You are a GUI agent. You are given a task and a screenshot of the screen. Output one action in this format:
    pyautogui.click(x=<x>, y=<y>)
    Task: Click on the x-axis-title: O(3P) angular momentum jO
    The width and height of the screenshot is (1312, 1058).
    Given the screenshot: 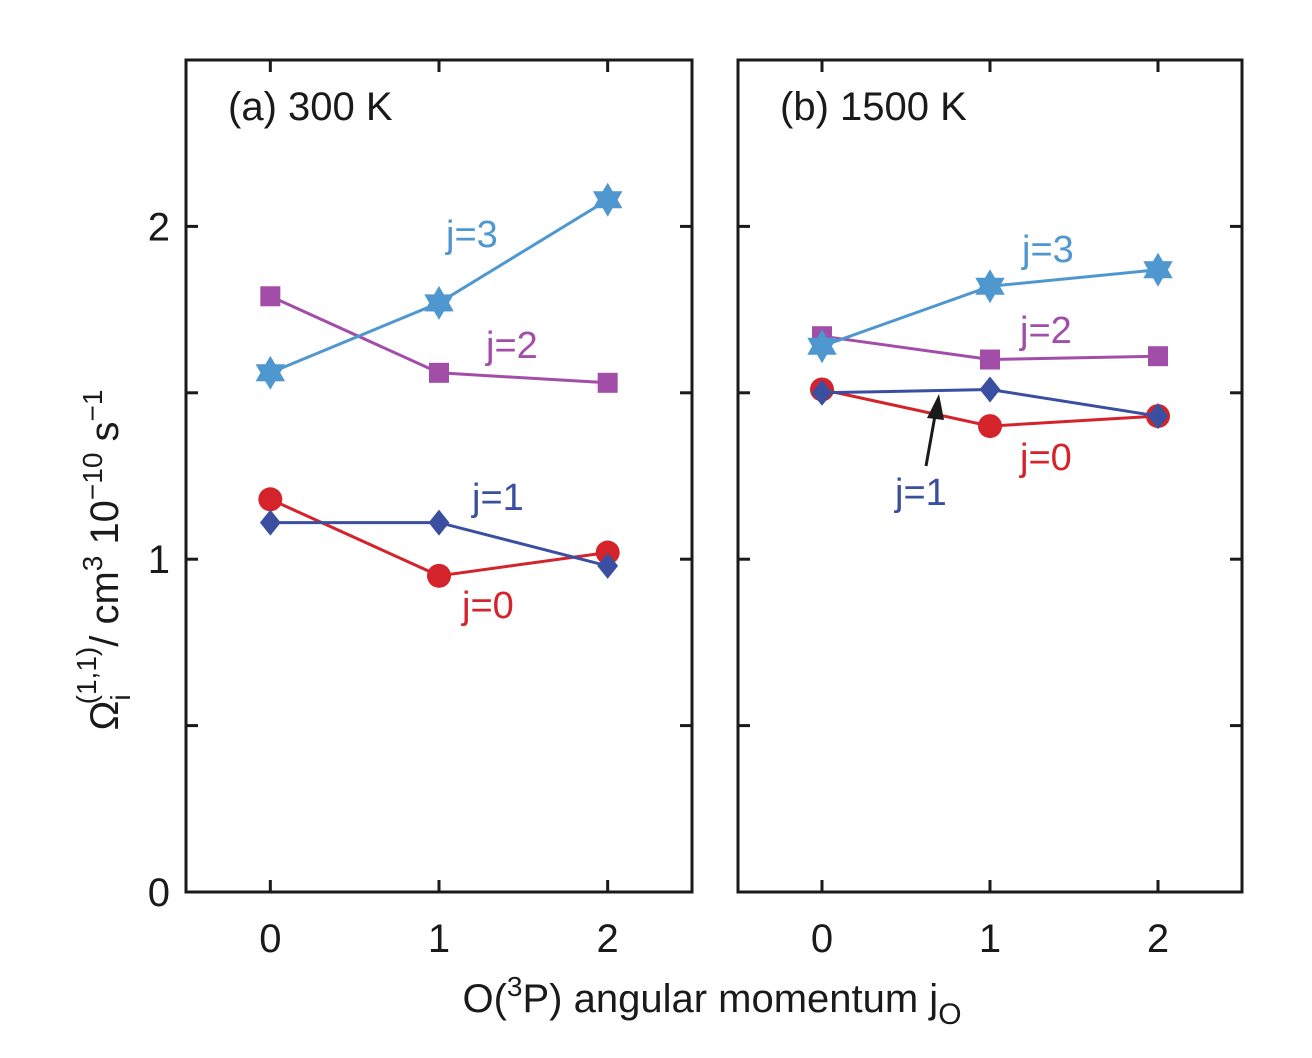 What is the action you would take?
    pyautogui.click(x=711, y=1001)
    